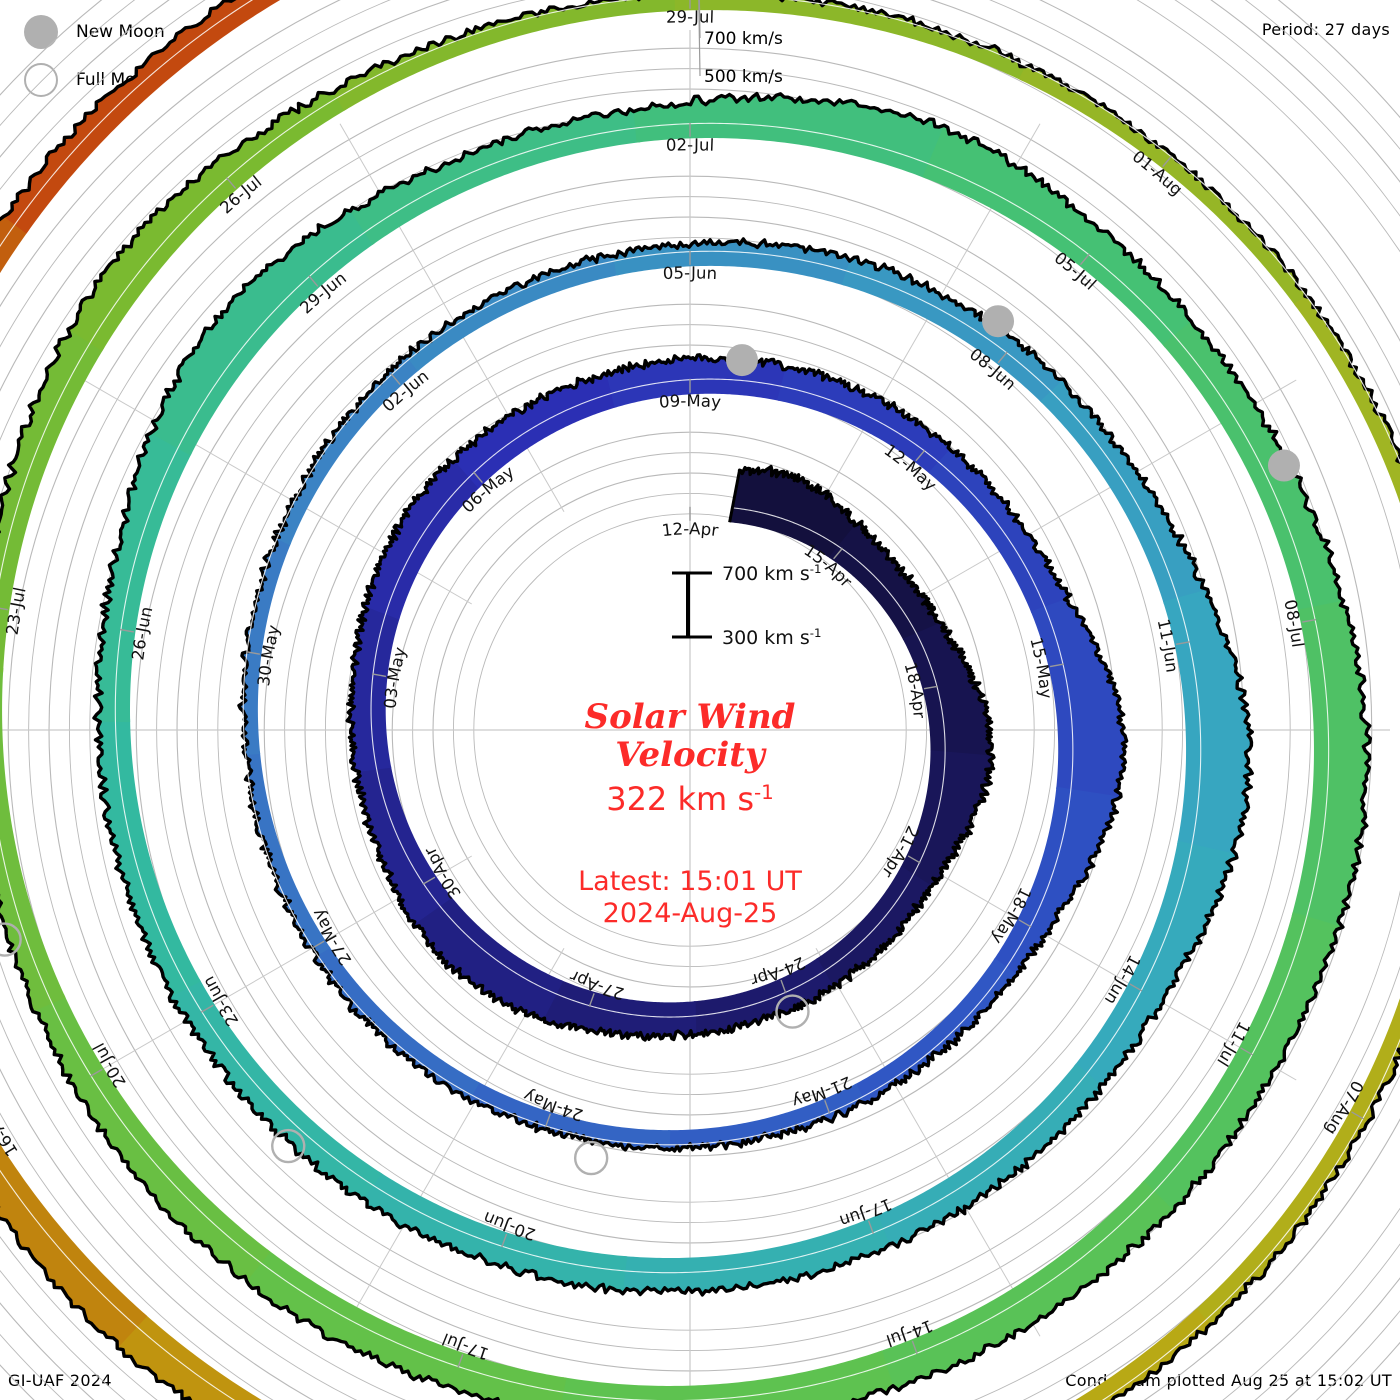 The width and height of the screenshot is (1400, 1400). Describe the element at coordinates (743, 39) in the screenshot. I see `radial-gridline-label: 700 km/s` at that location.